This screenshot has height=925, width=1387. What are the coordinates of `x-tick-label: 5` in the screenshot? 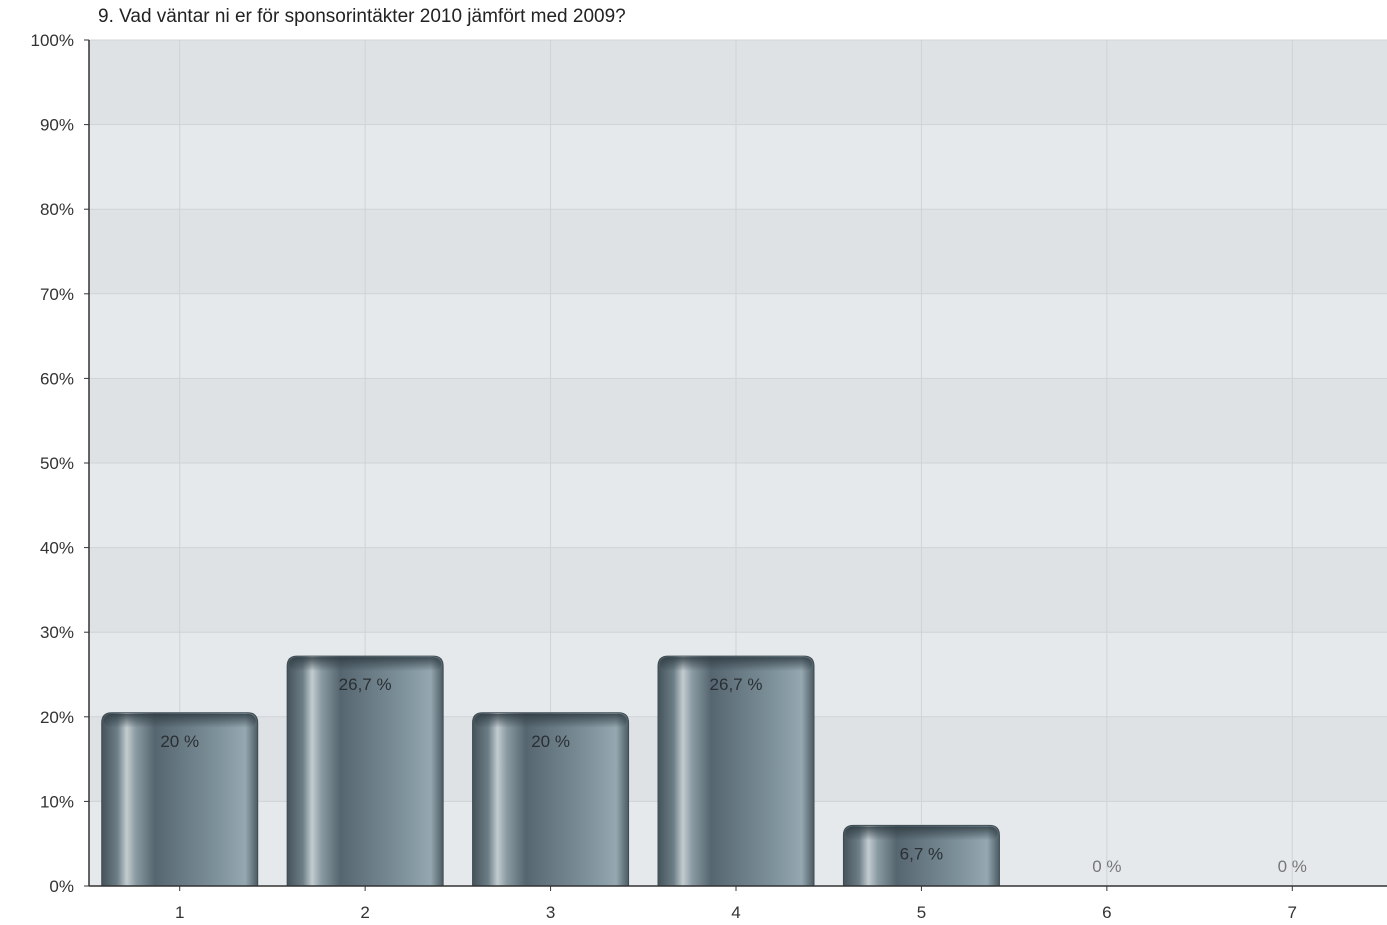 It's located at (921, 912).